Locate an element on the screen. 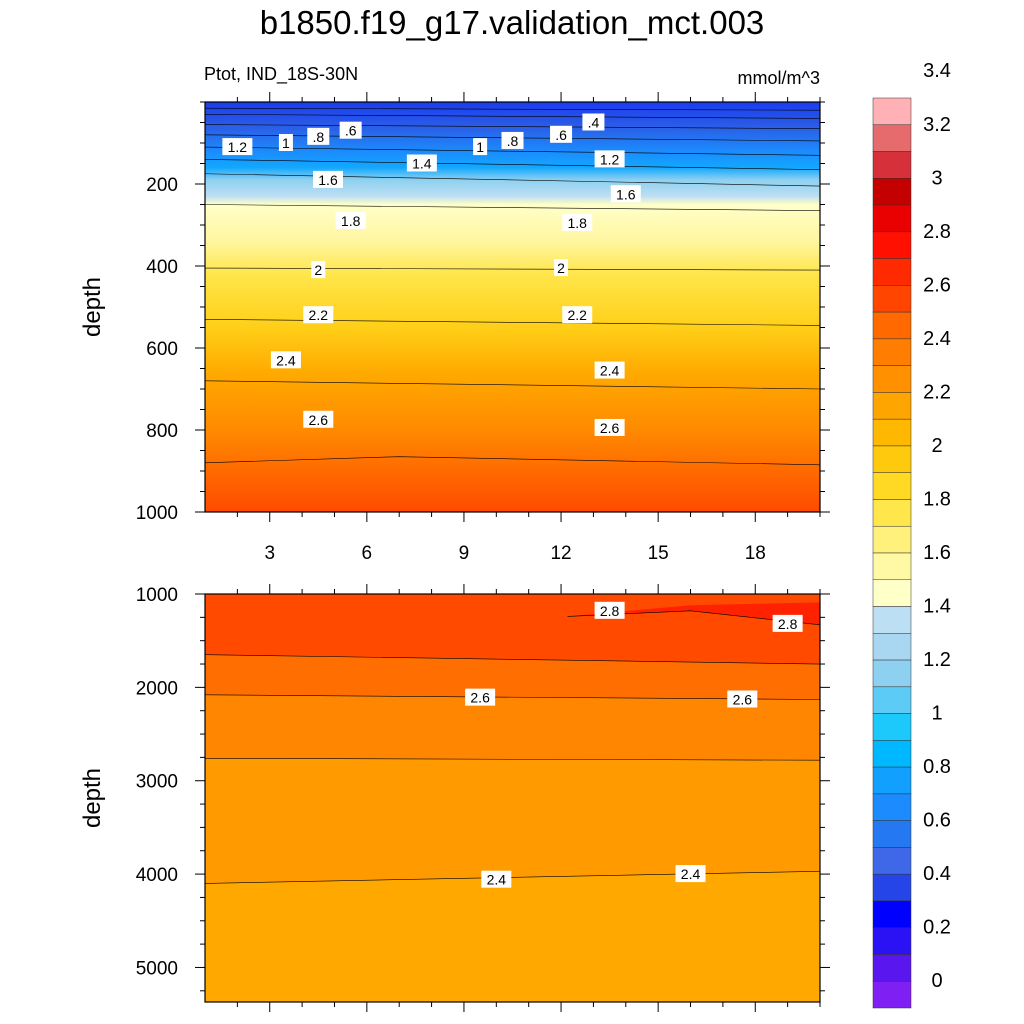 The height and width of the screenshot is (1024, 1024). y-tick-label: 200 is located at coordinates (162, 185).